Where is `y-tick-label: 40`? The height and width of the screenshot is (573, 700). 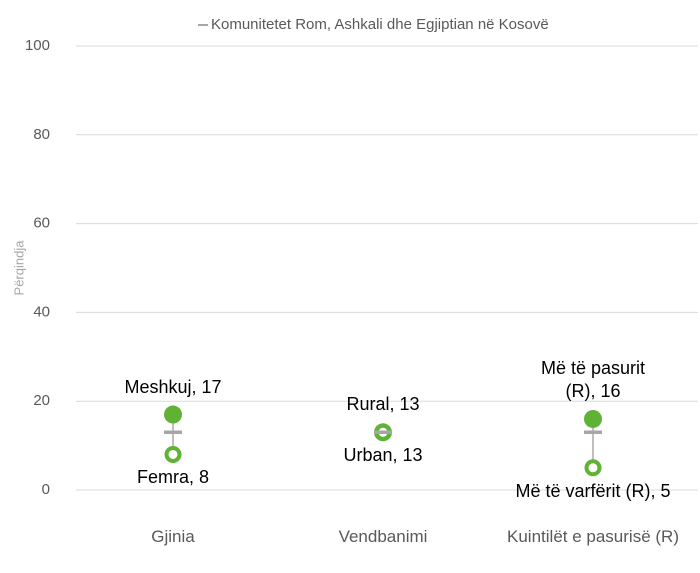
y-tick-label: 40 is located at coordinates (41, 311).